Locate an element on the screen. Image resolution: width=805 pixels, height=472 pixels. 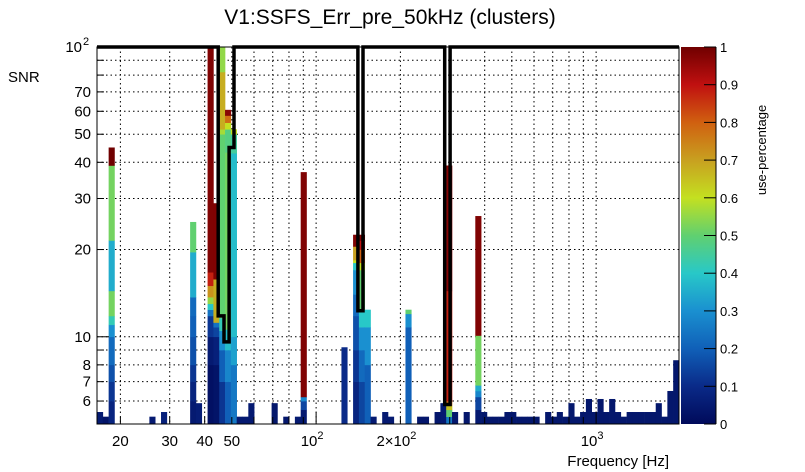
x-tick-label: 40 is located at coordinates (204, 441).